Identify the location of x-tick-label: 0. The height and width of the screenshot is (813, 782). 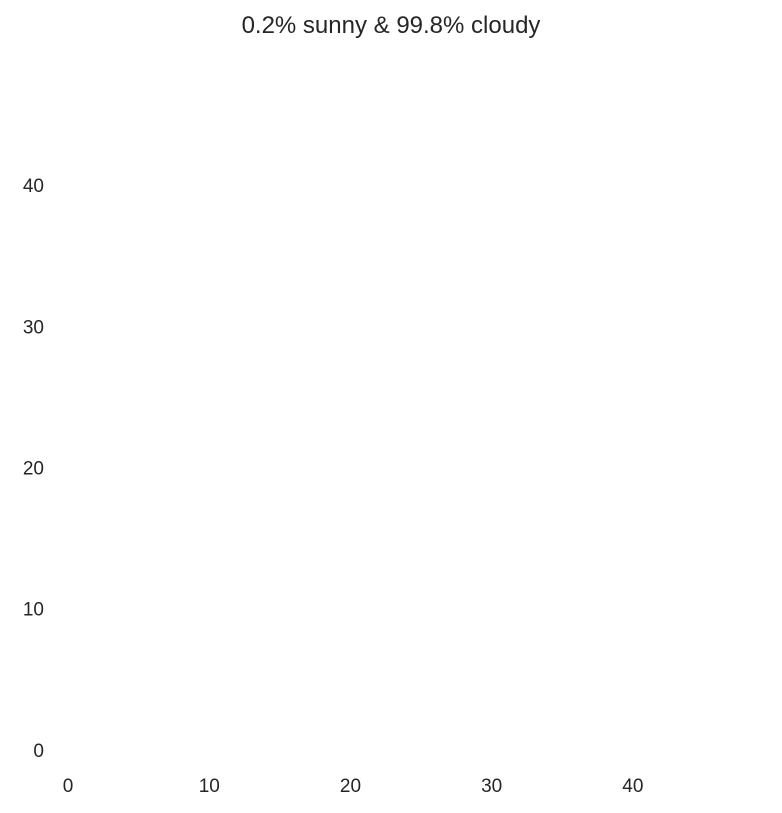
(68, 786).